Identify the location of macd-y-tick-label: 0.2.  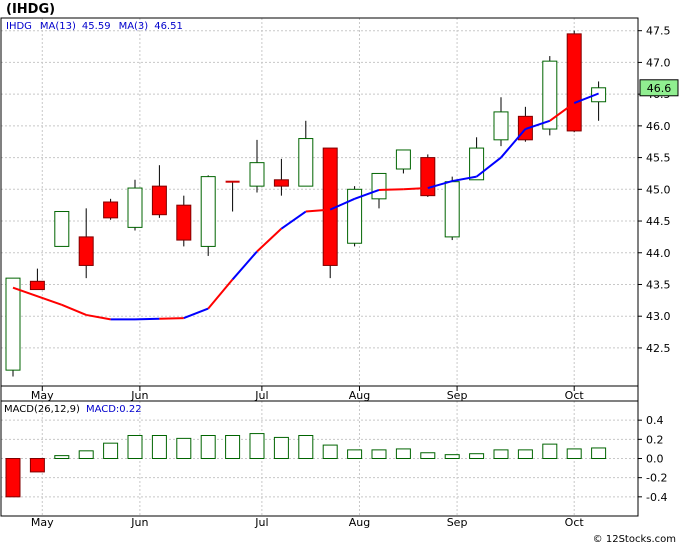
(655, 439).